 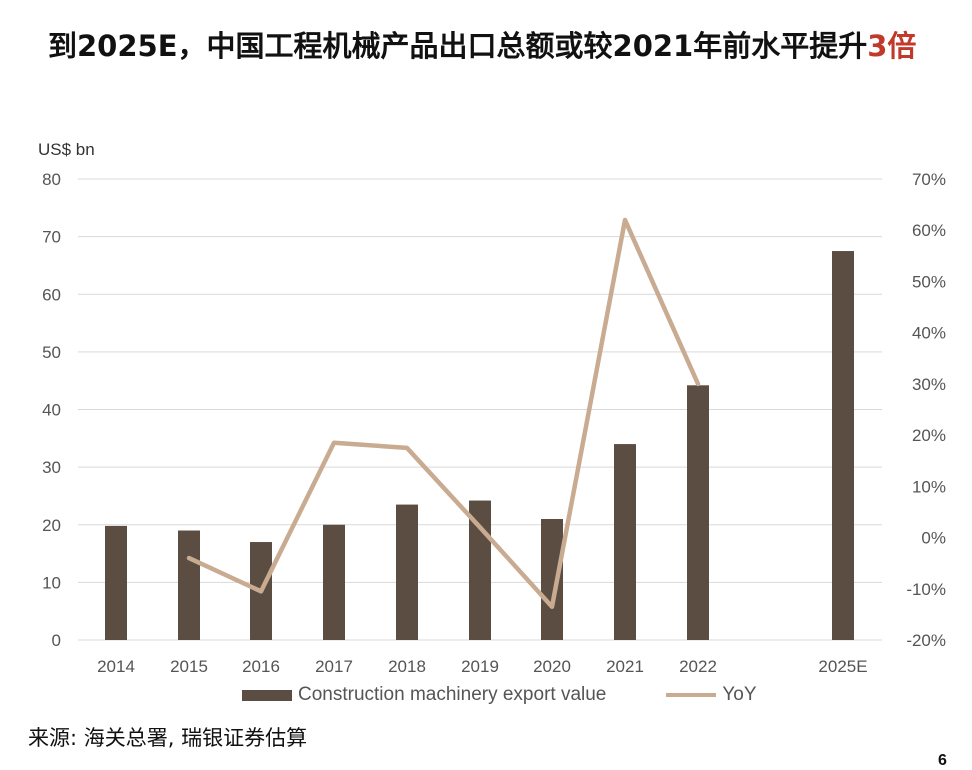 What do you see at coordinates (334, 666) in the screenshot?
I see `x-axis-tick-label: 2017` at bounding box center [334, 666].